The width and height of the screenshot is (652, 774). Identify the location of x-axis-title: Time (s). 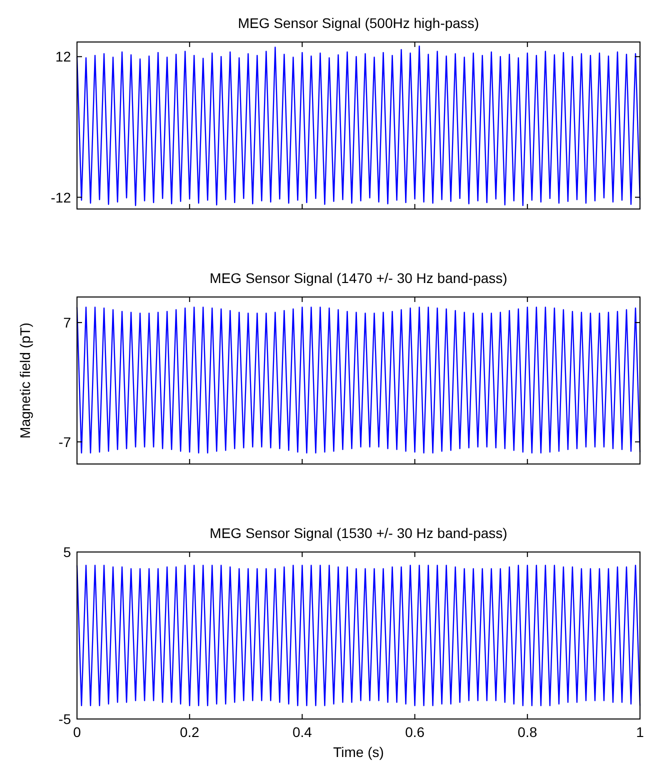
(358, 752).